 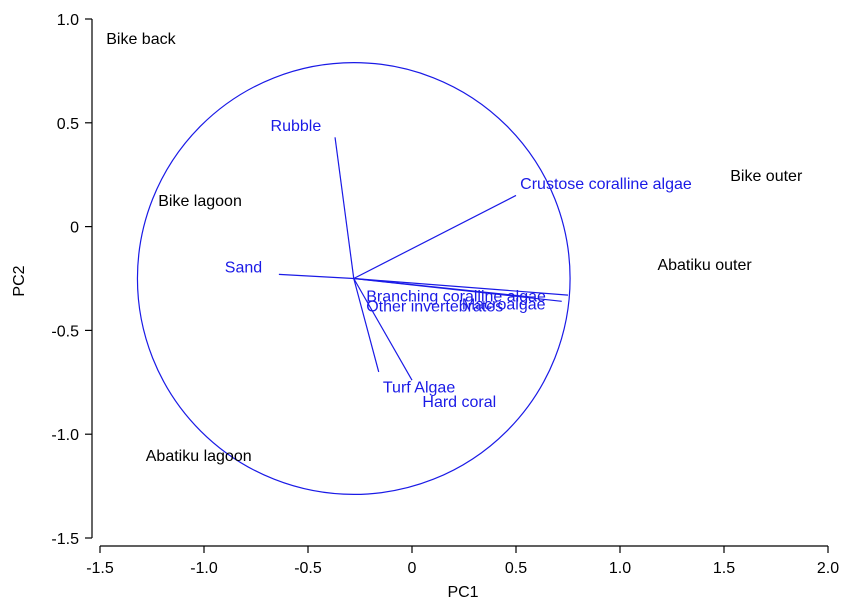 I want to click on site-label-bike-lagoon: Bike lagoon, so click(x=200, y=201).